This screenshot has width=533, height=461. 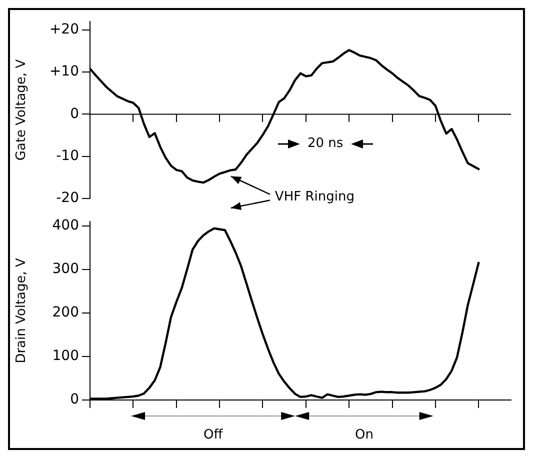 What do you see at coordinates (67, 198) in the screenshot?
I see `y-tick-label: -20` at bounding box center [67, 198].